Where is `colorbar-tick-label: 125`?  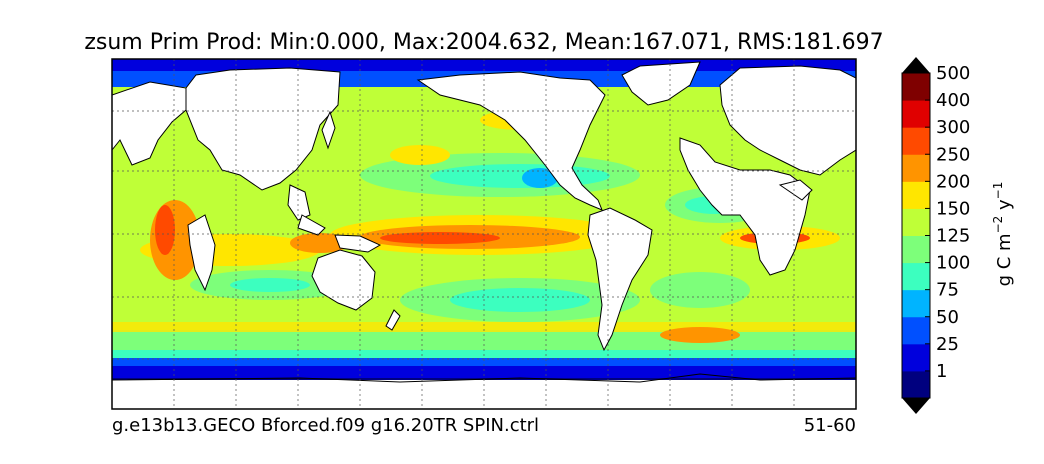 colorbar-tick-label: 125 is located at coordinates (953, 236).